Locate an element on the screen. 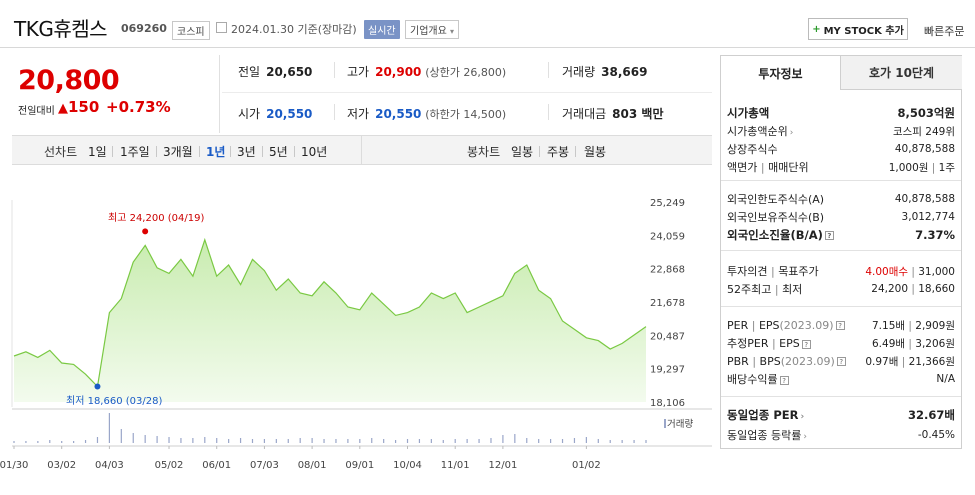 The width and height of the screenshot is (975, 495). trade-value-label: 거래대금 is located at coordinates (584, 114).